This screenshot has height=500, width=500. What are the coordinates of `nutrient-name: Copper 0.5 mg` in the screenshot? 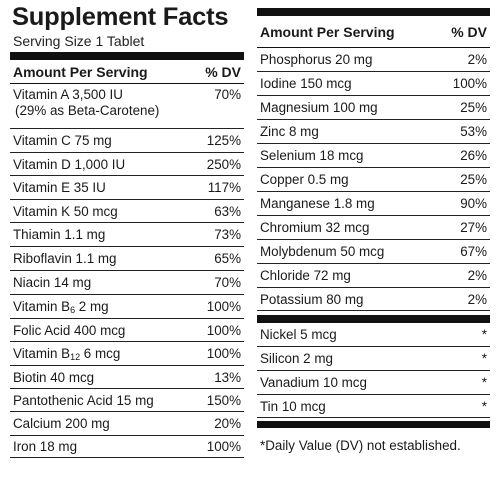 It's located at (304, 179).